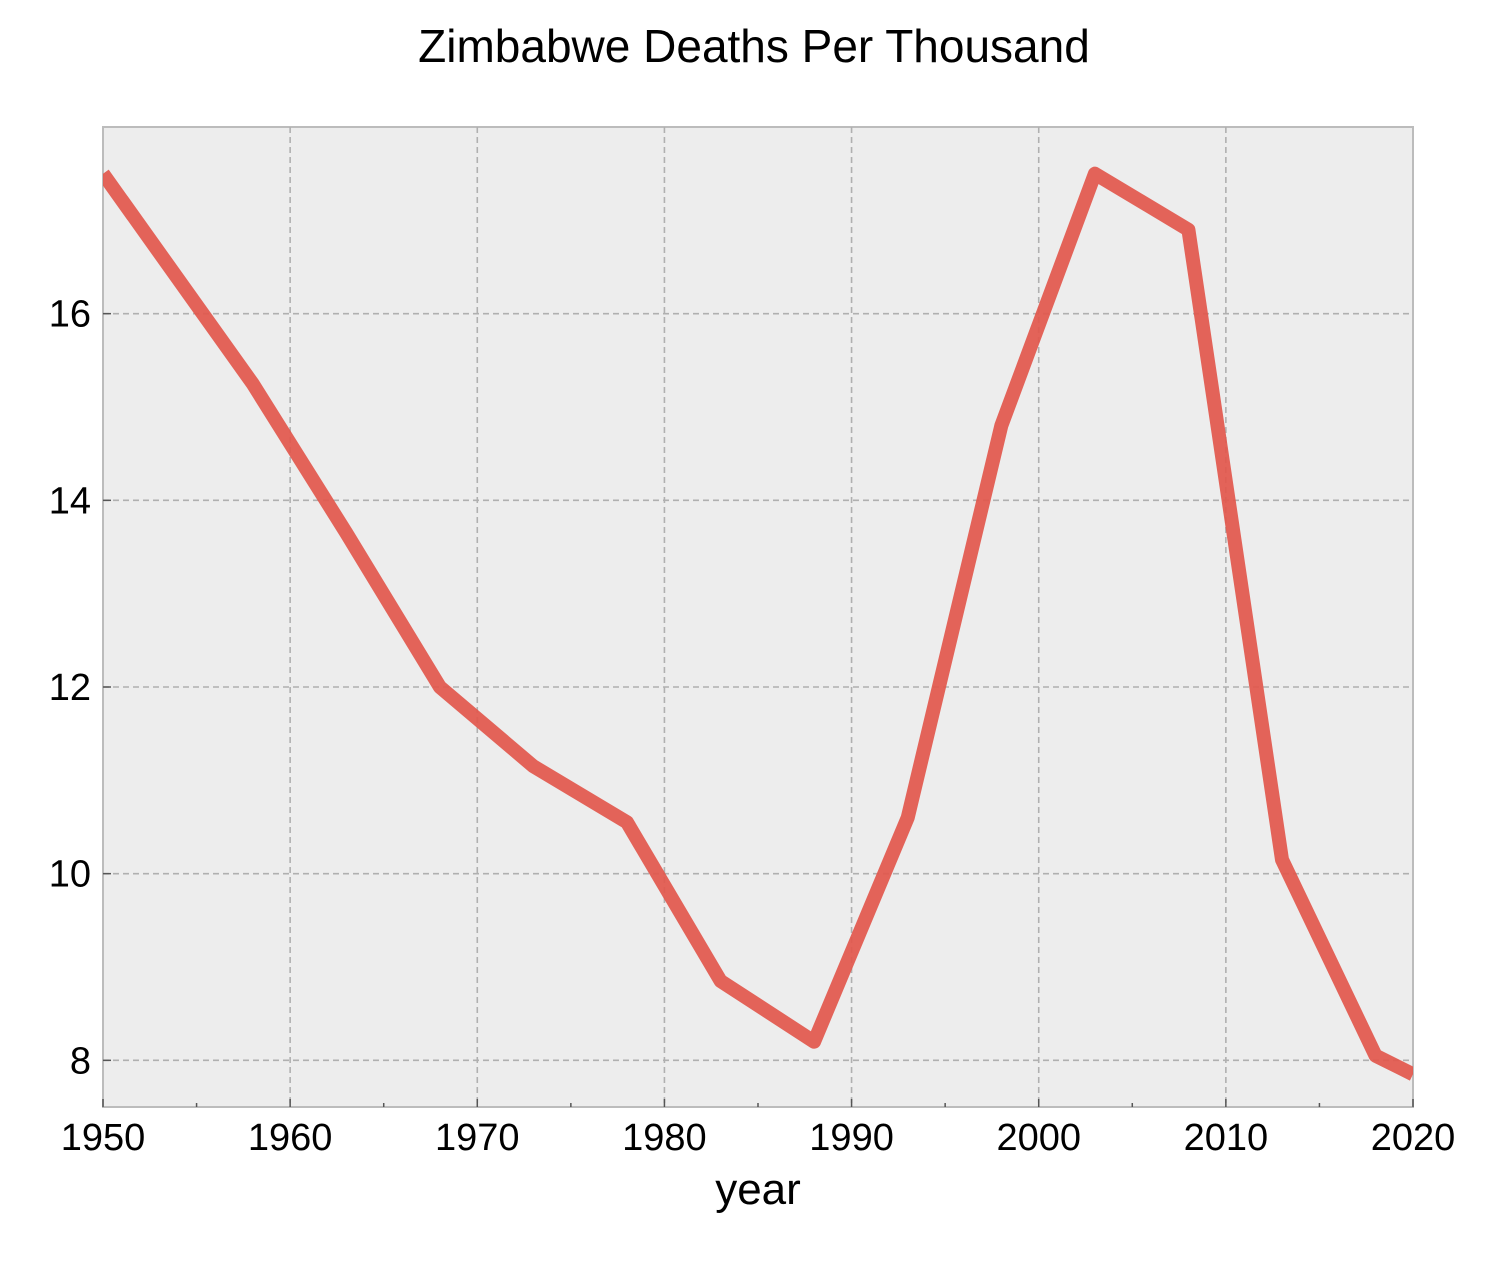 This screenshot has width=1509, height=1264. What do you see at coordinates (80, 1061) in the screenshot?
I see `y-tick-label: 8` at bounding box center [80, 1061].